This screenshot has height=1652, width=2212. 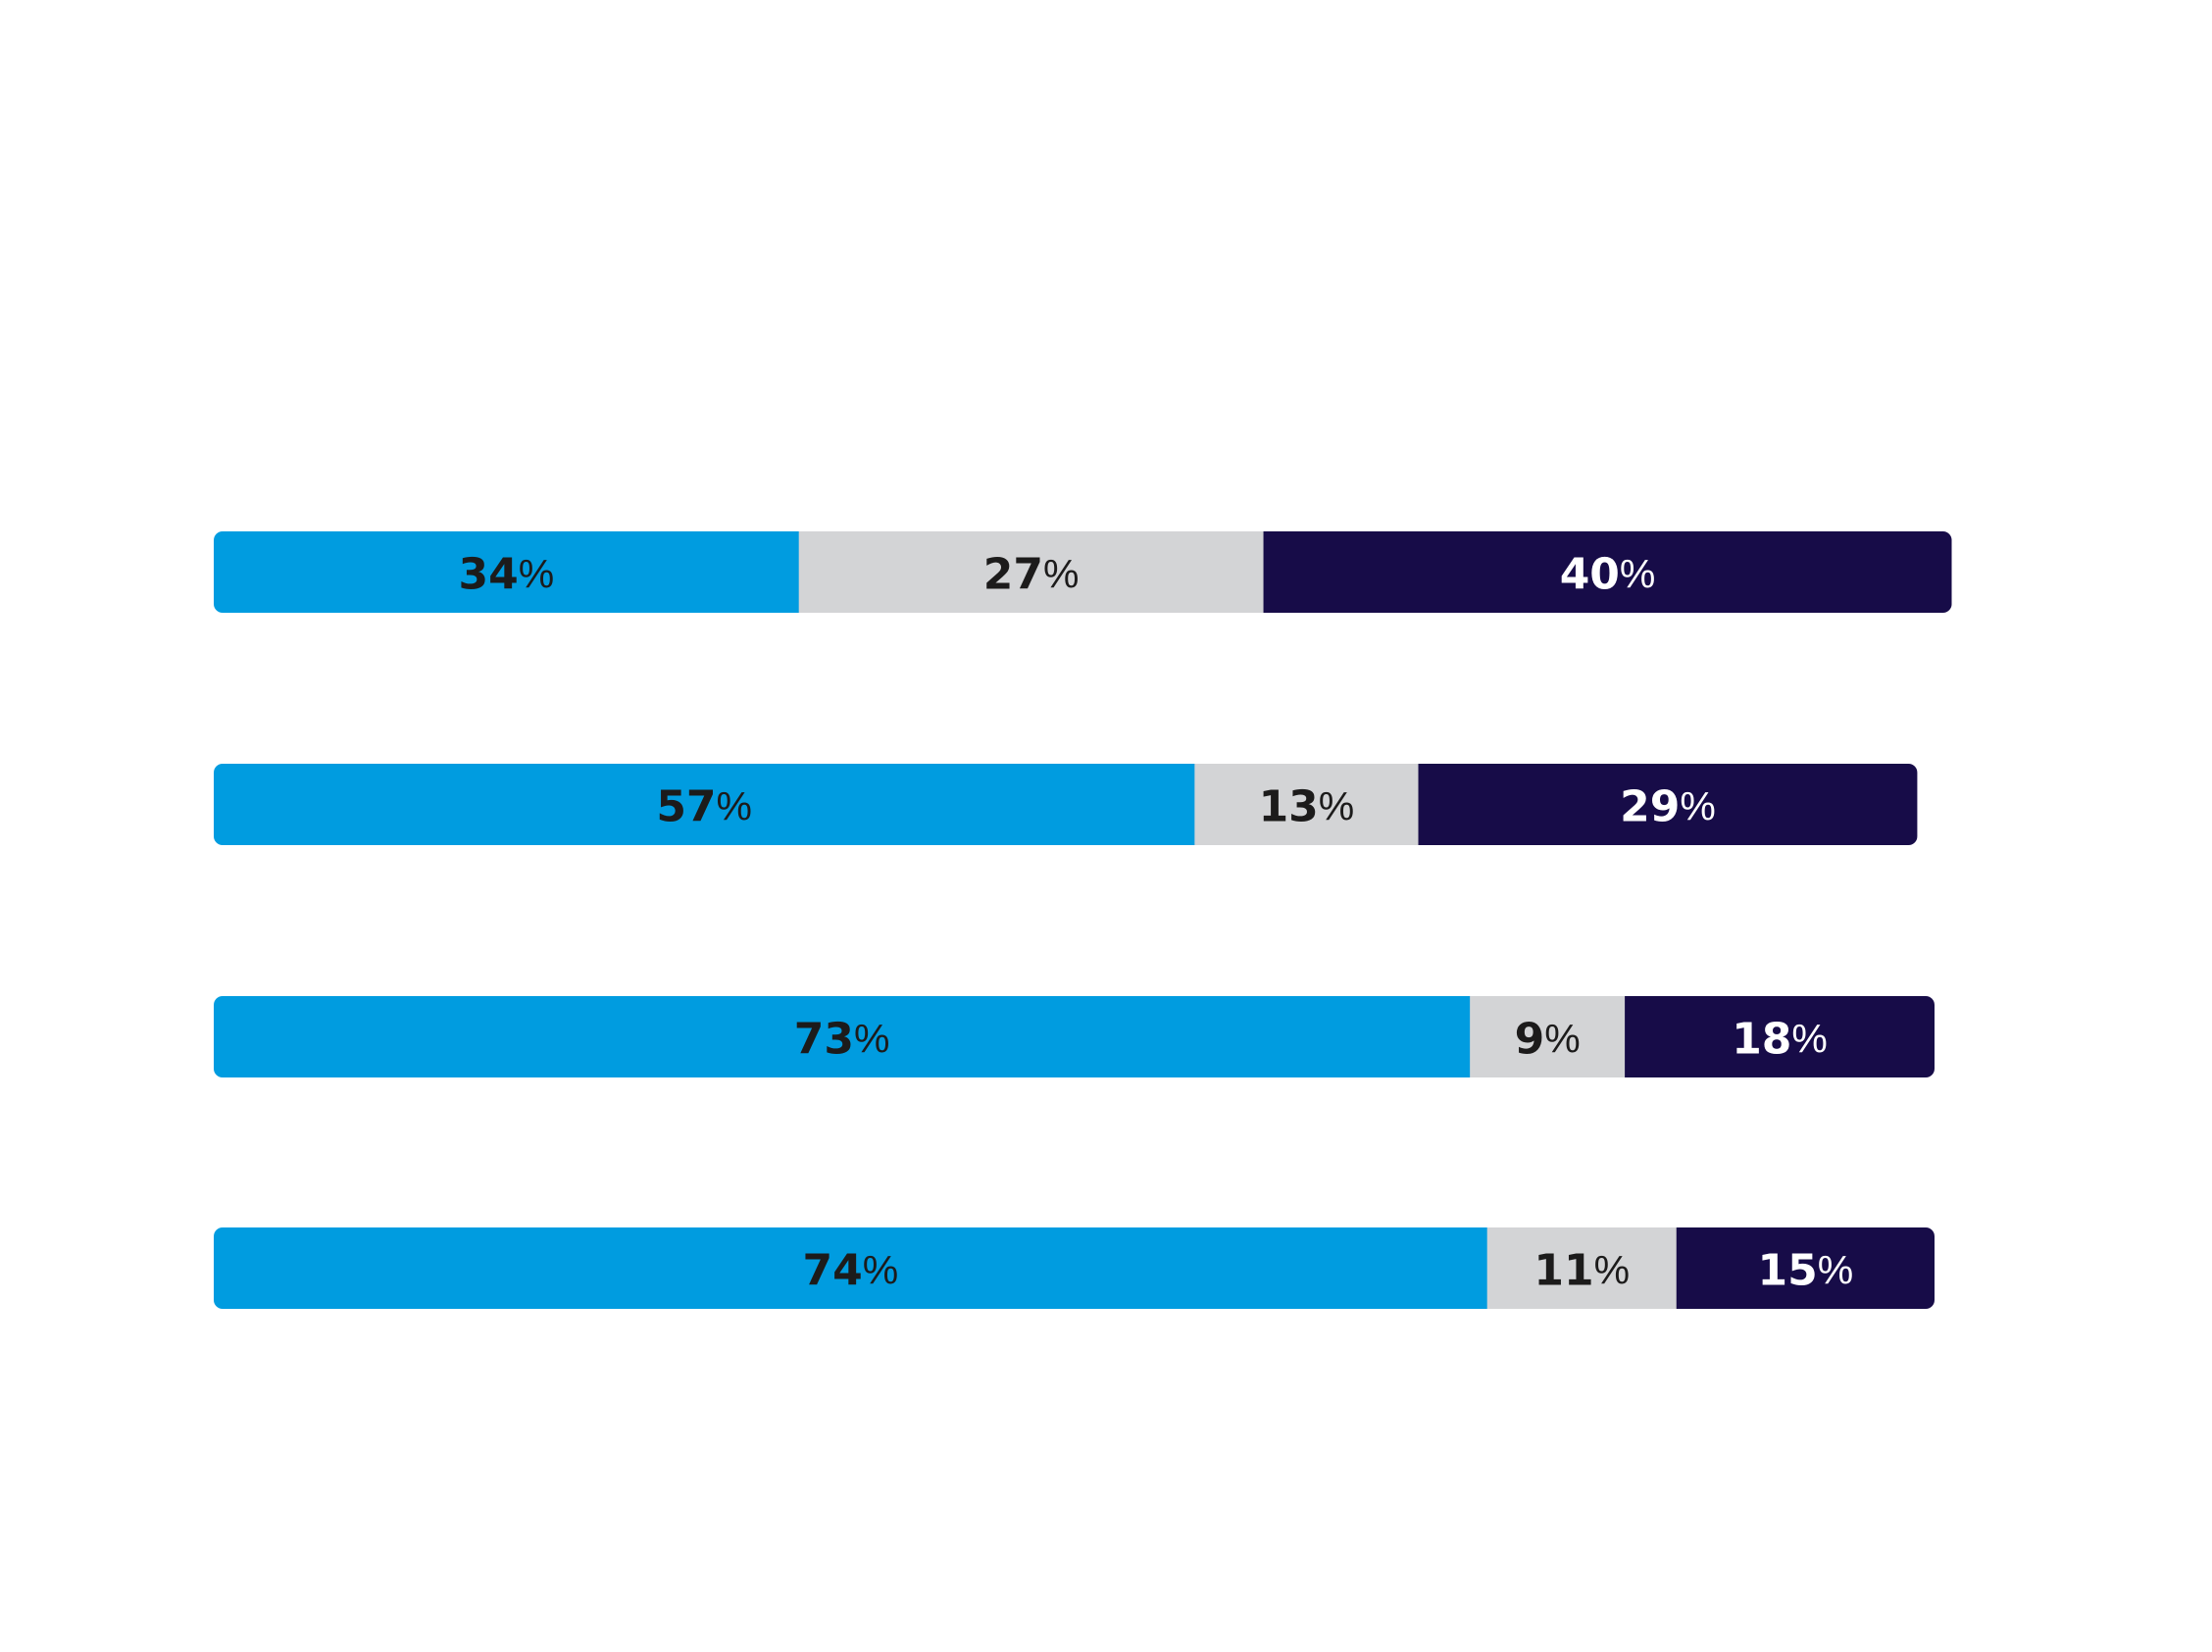 I want to click on data-label-r2-s2: 13%, so click(x=1307, y=806).